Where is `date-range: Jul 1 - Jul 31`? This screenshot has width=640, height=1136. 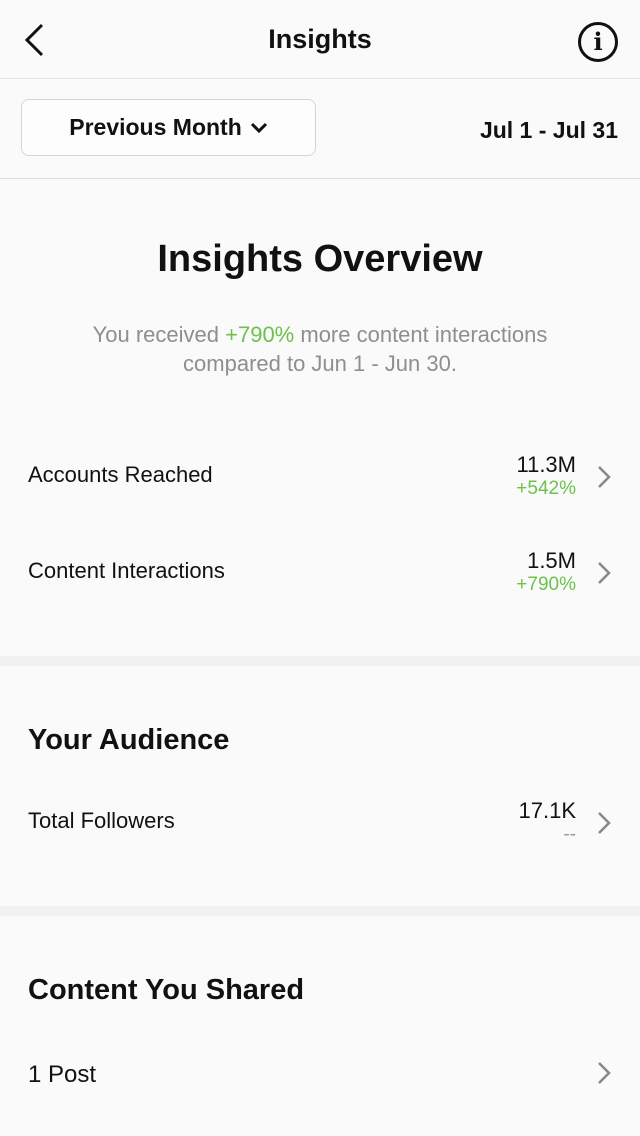
date-range: Jul 1 - Jul 31 is located at coordinates (548, 130).